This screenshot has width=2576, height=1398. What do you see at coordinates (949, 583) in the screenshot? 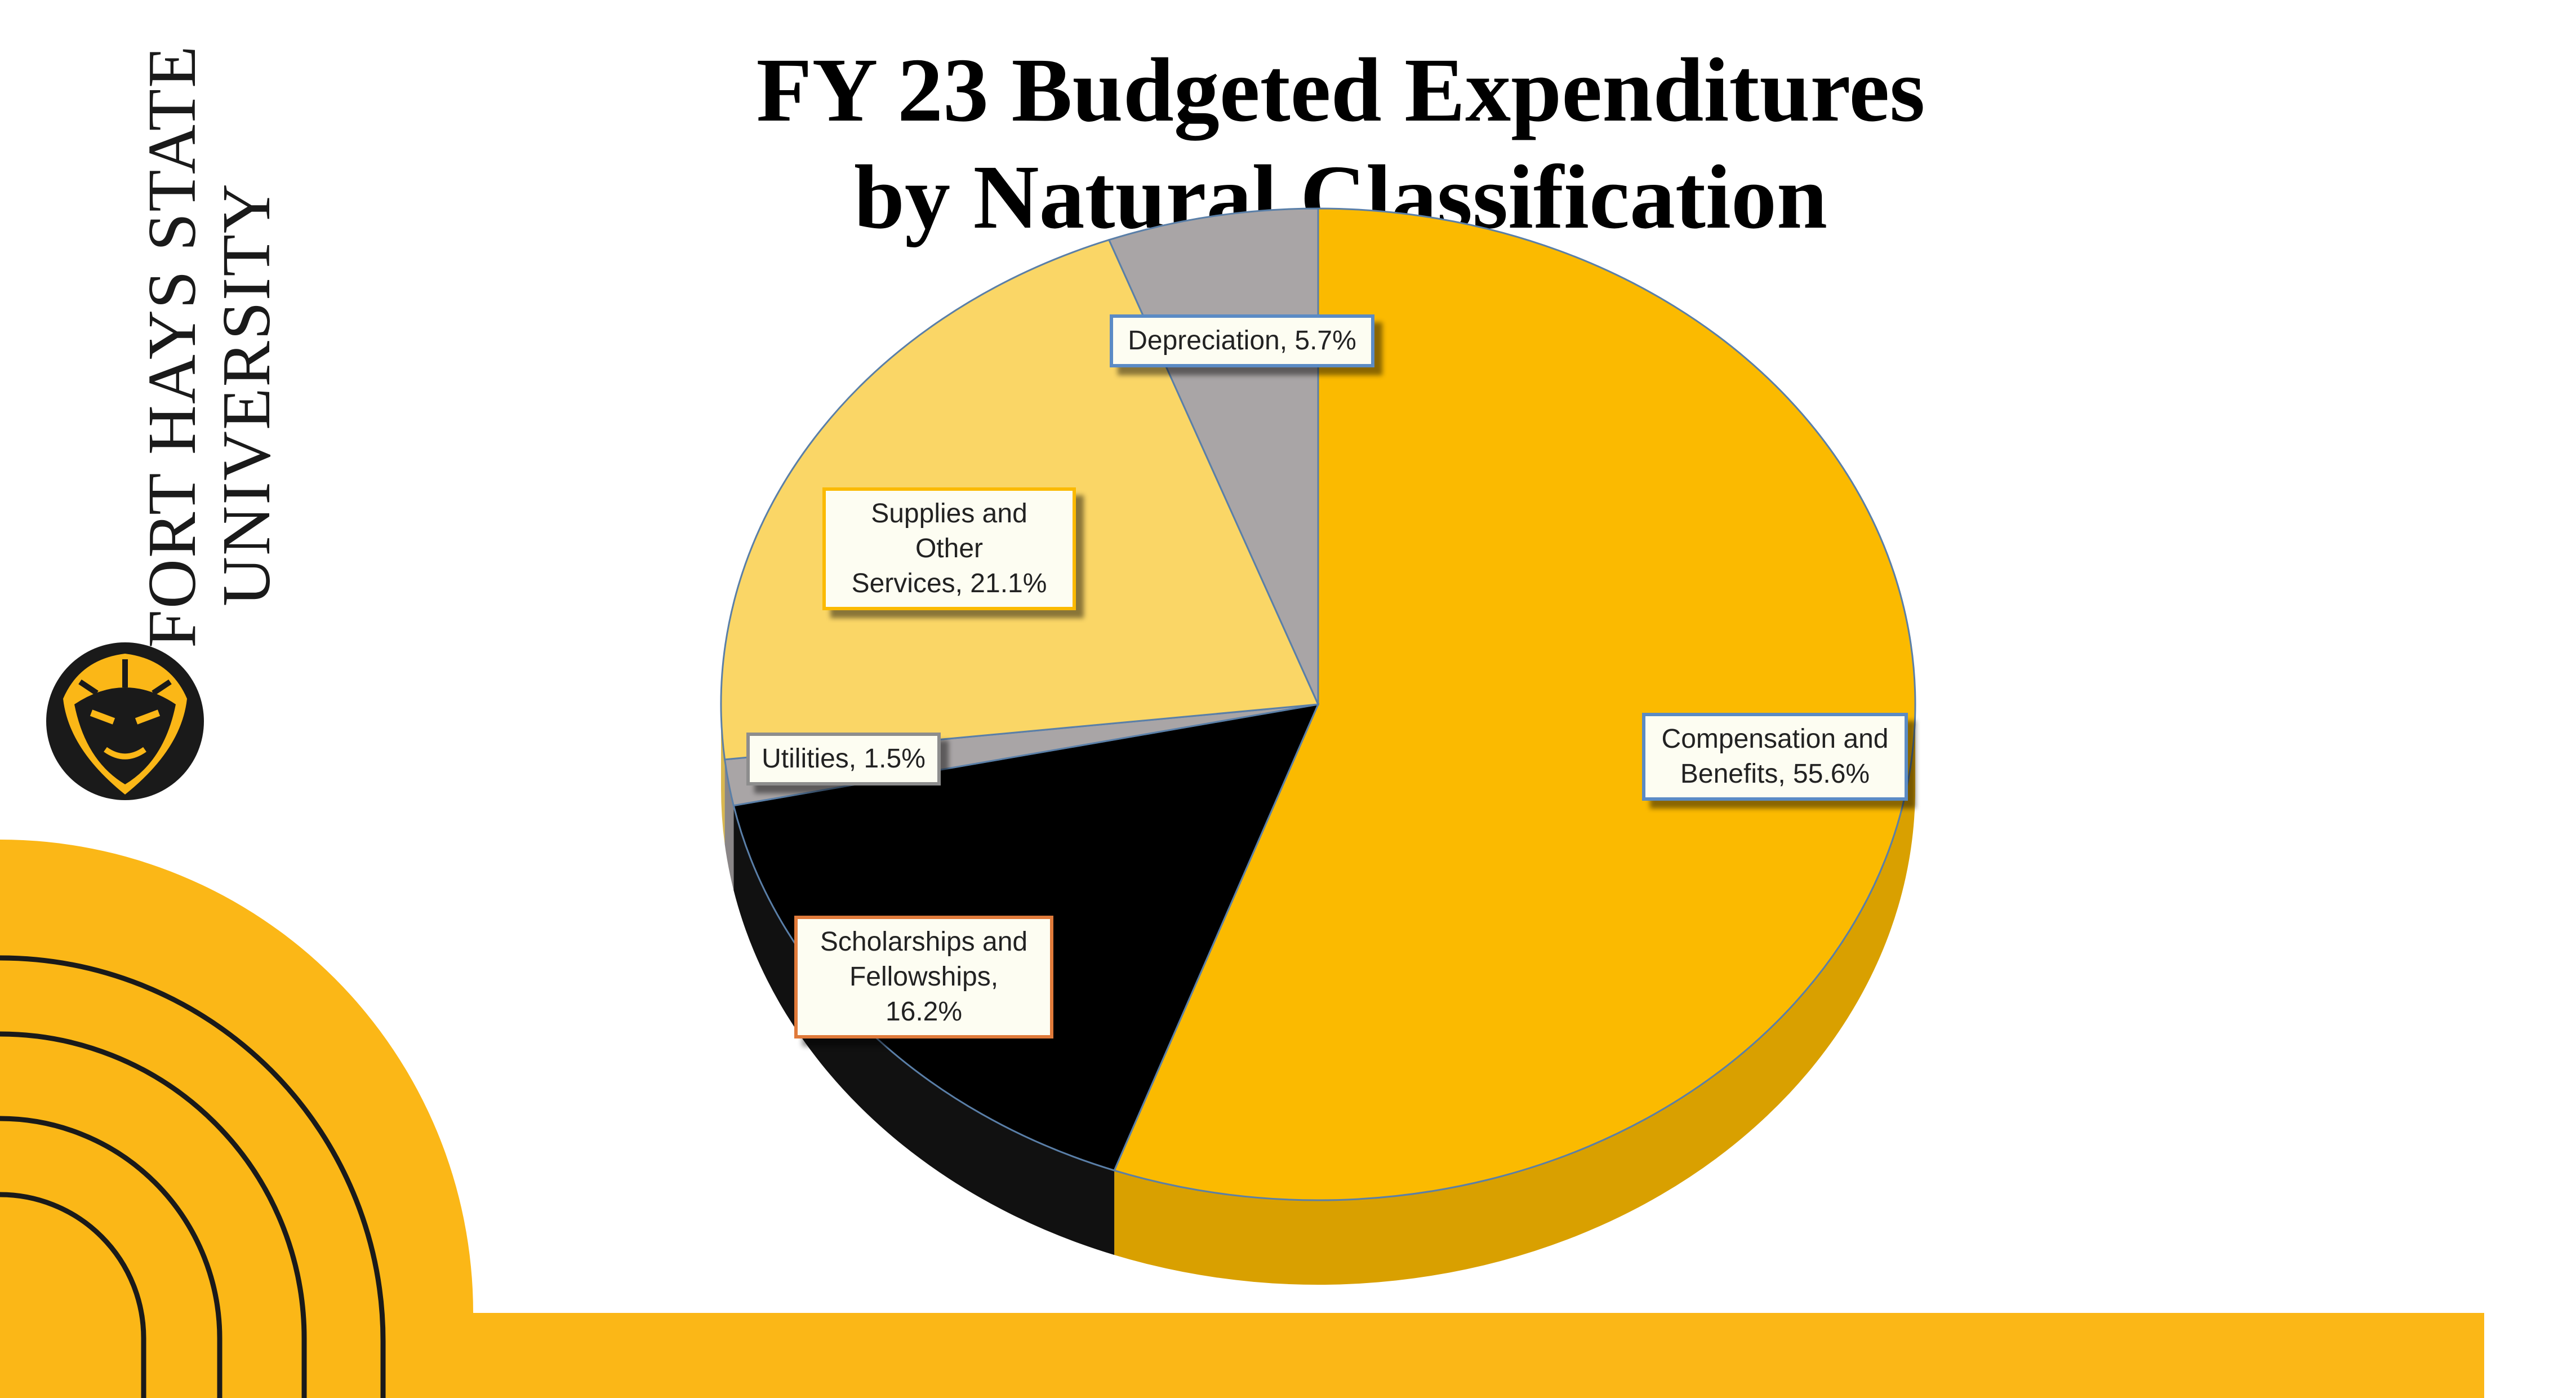
I see `slice-label-supplies-line-2: Services, 21.1%` at bounding box center [949, 583].